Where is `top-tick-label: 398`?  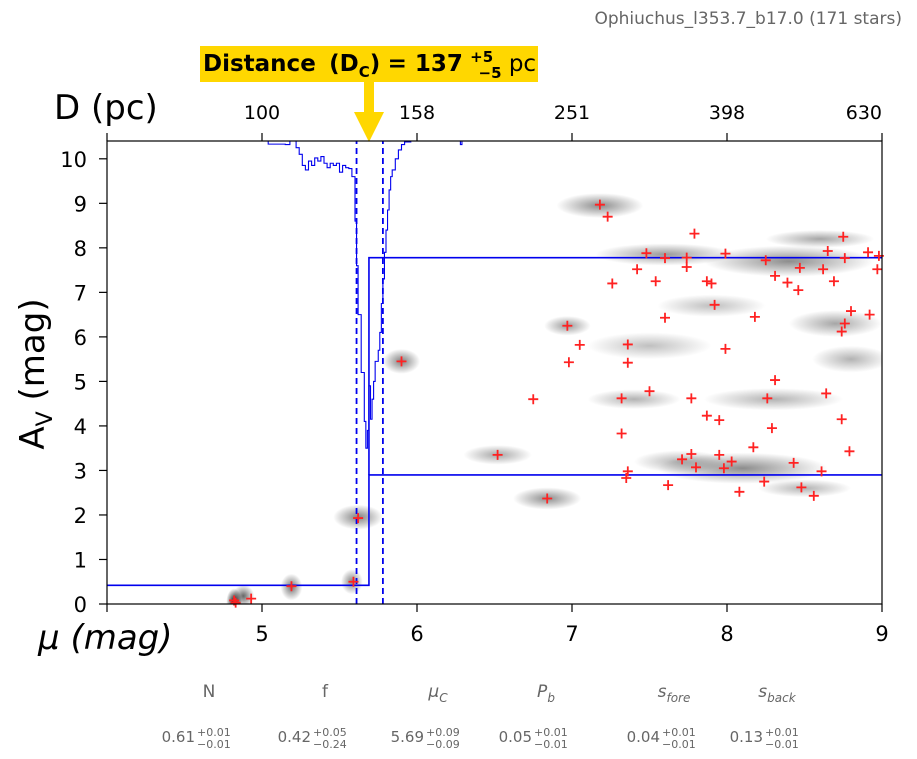 top-tick-label: 398 is located at coordinates (727, 113).